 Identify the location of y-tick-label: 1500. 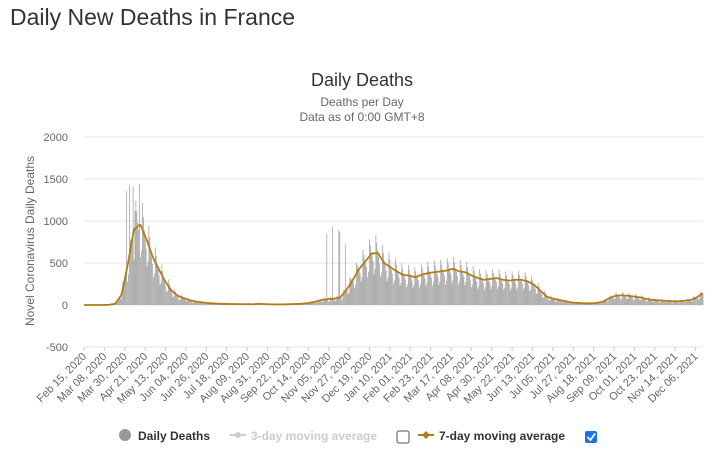
(56, 180).